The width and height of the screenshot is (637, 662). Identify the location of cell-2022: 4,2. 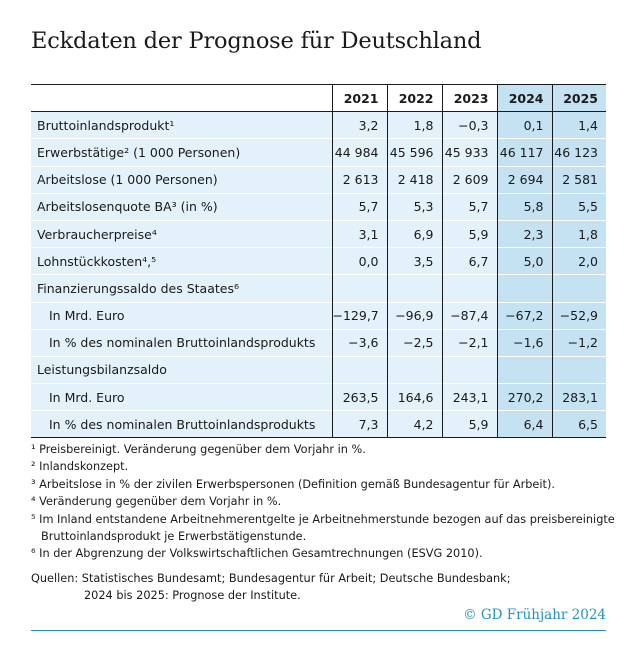
(414, 424).